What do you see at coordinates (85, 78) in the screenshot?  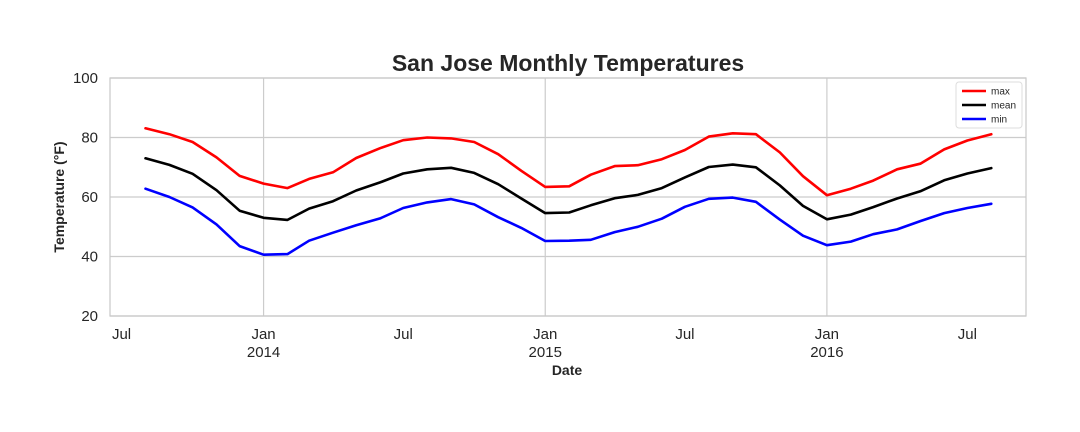 I see `y-tick-label: 100` at bounding box center [85, 78].